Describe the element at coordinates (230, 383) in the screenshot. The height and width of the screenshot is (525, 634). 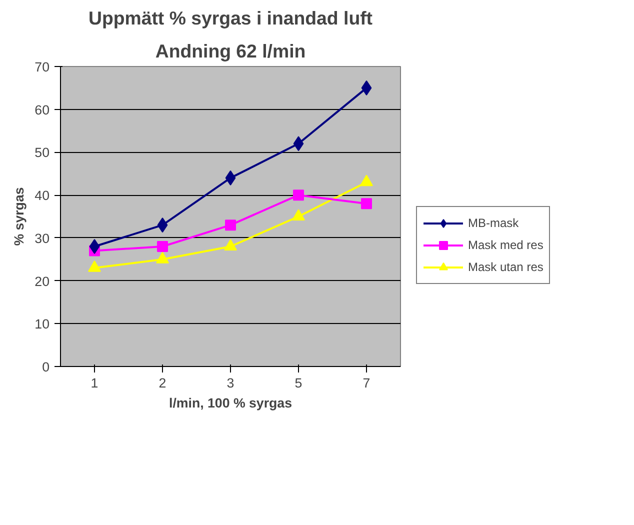
I see `x-tick-label: 3` at that location.